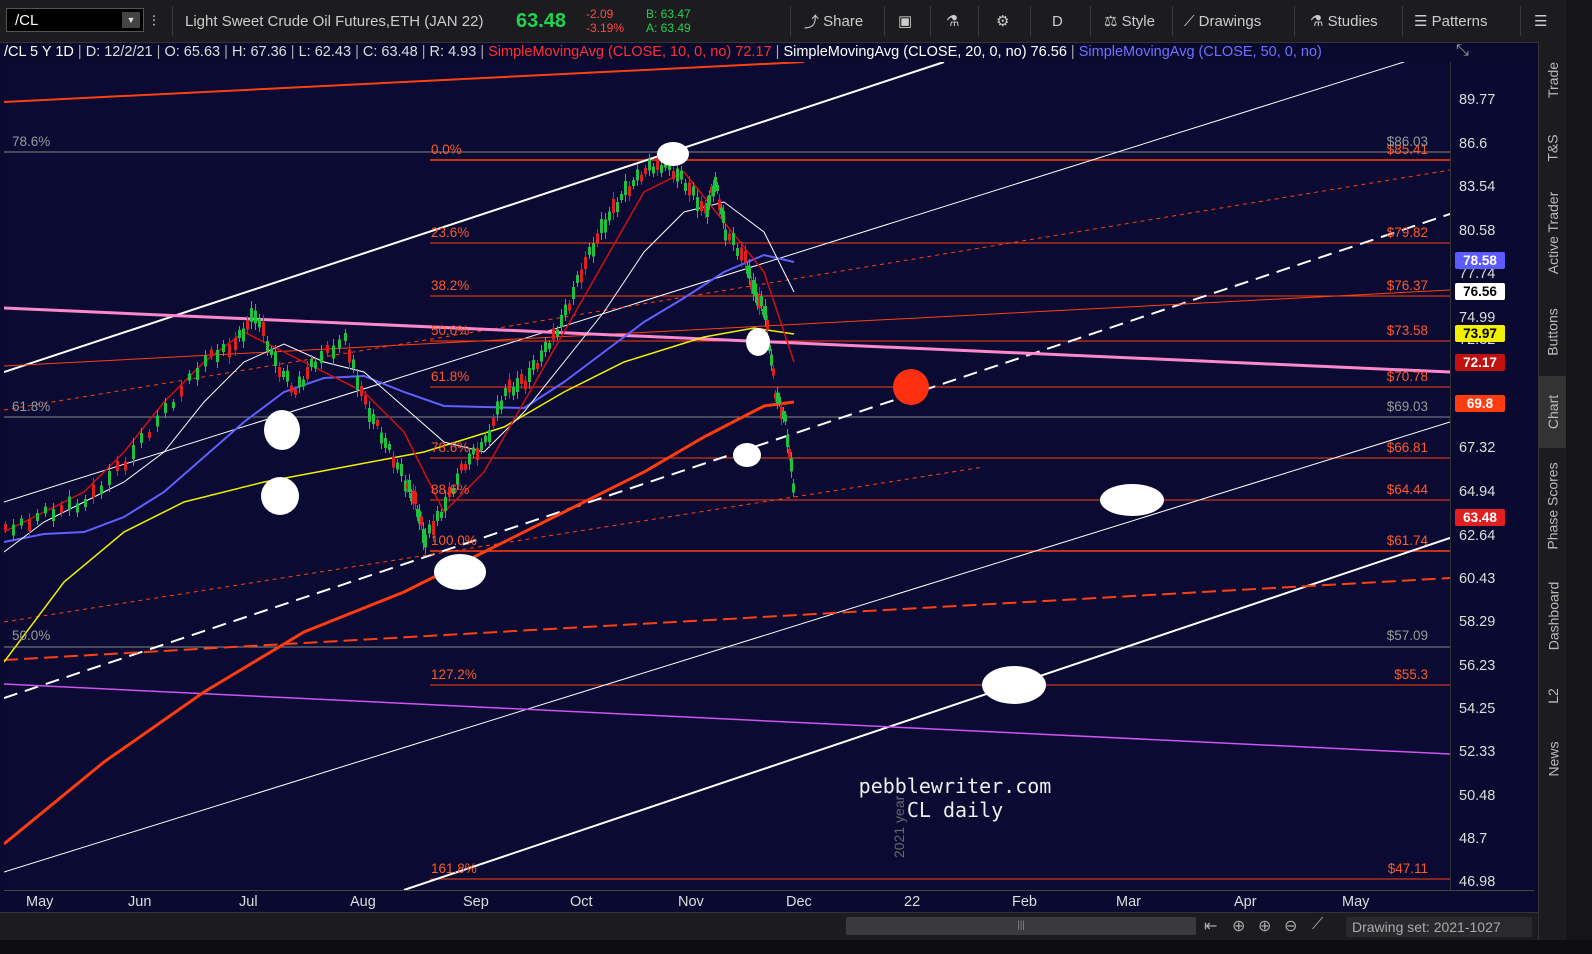  Describe the element at coordinates (1553, 332) in the screenshot. I see `tab-buttons: Buttons` at that location.